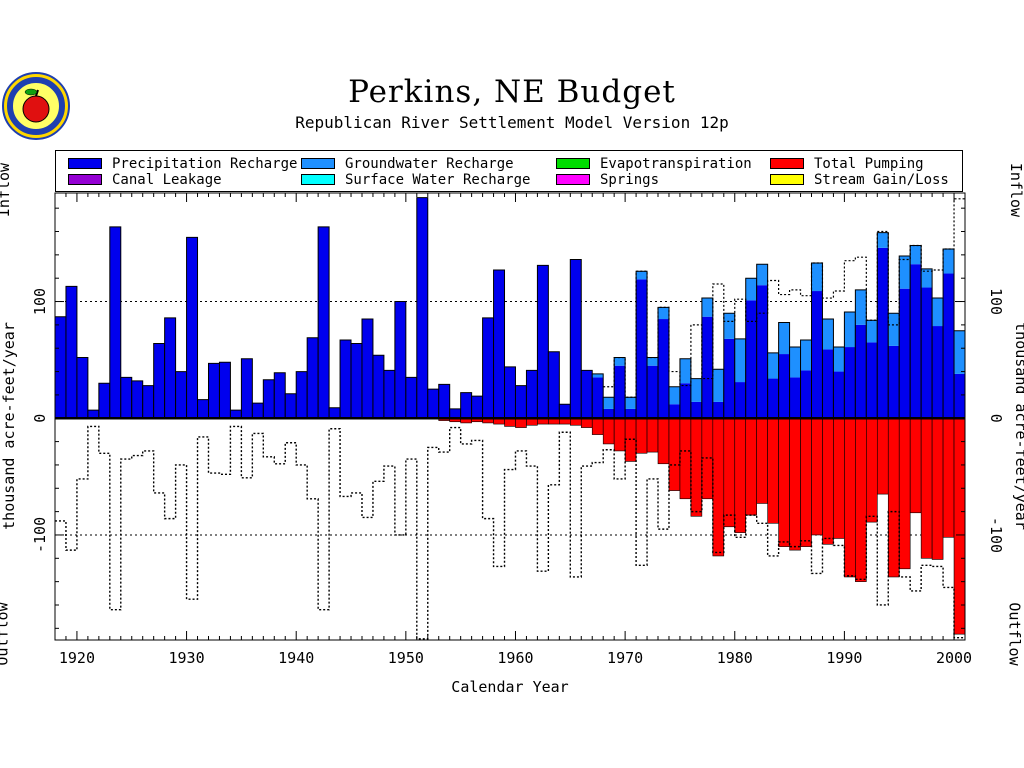 This screenshot has height=768, width=1024. I want to click on y-tick-label-right: 0, so click(996, 418).